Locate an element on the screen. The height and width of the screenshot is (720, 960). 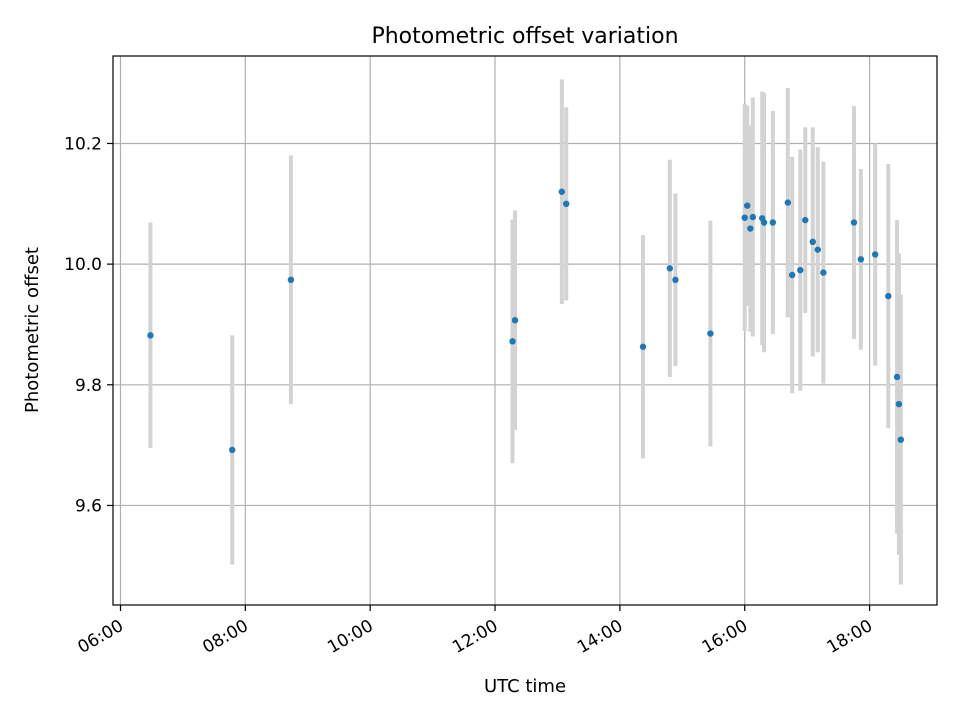
x-axis-label: UTC time is located at coordinates (525, 686).